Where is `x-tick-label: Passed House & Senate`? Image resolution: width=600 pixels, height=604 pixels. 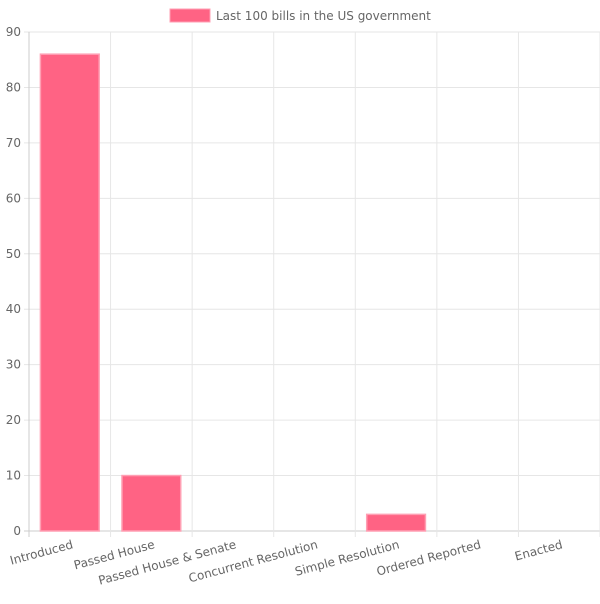 x-tick-label: Passed House & Senate is located at coordinates (167, 562).